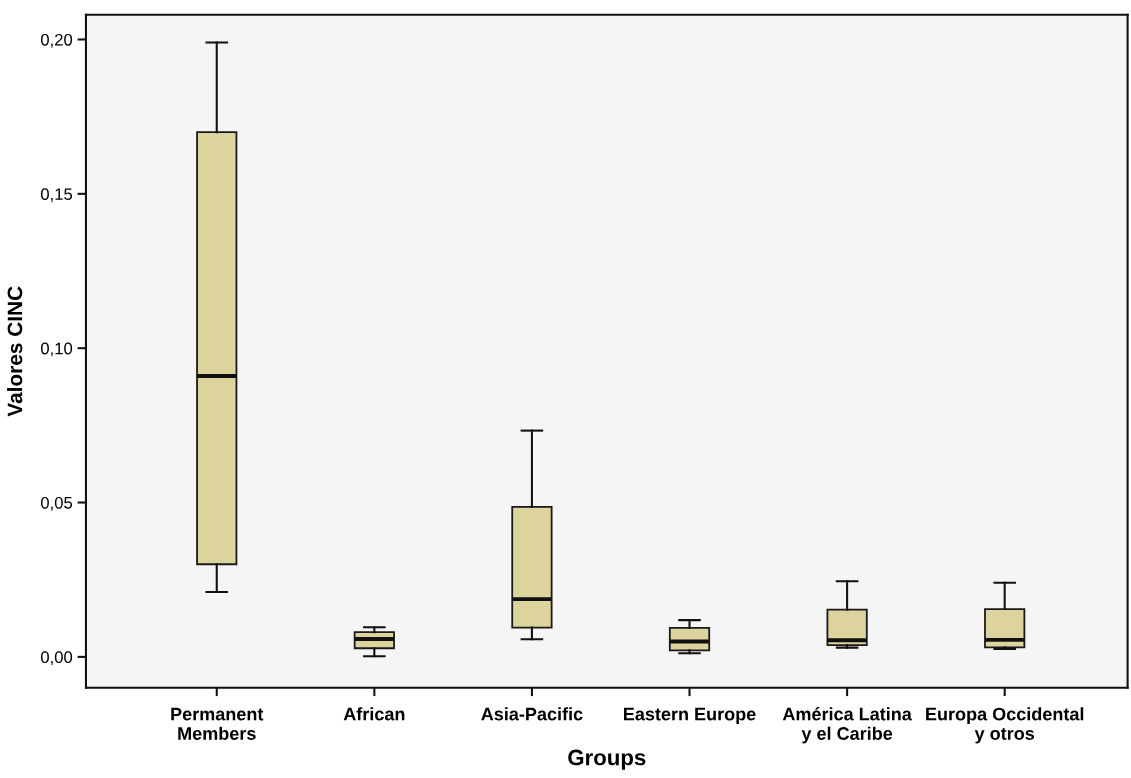  What do you see at coordinates (607, 759) in the screenshot?
I see `x-axis-title: Groups` at bounding box center [607, 759].